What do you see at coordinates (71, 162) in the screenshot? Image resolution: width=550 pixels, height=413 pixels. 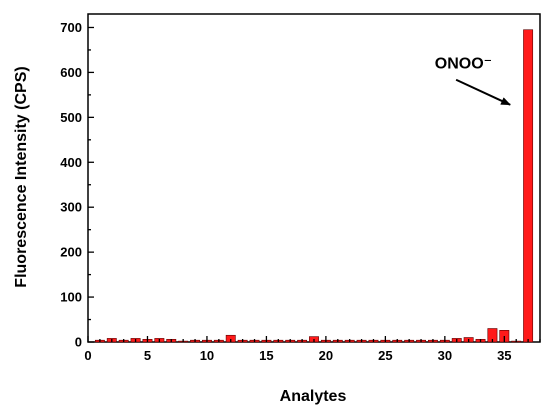 I see `y-tick-label: 400` at bounding box center [71, 162].